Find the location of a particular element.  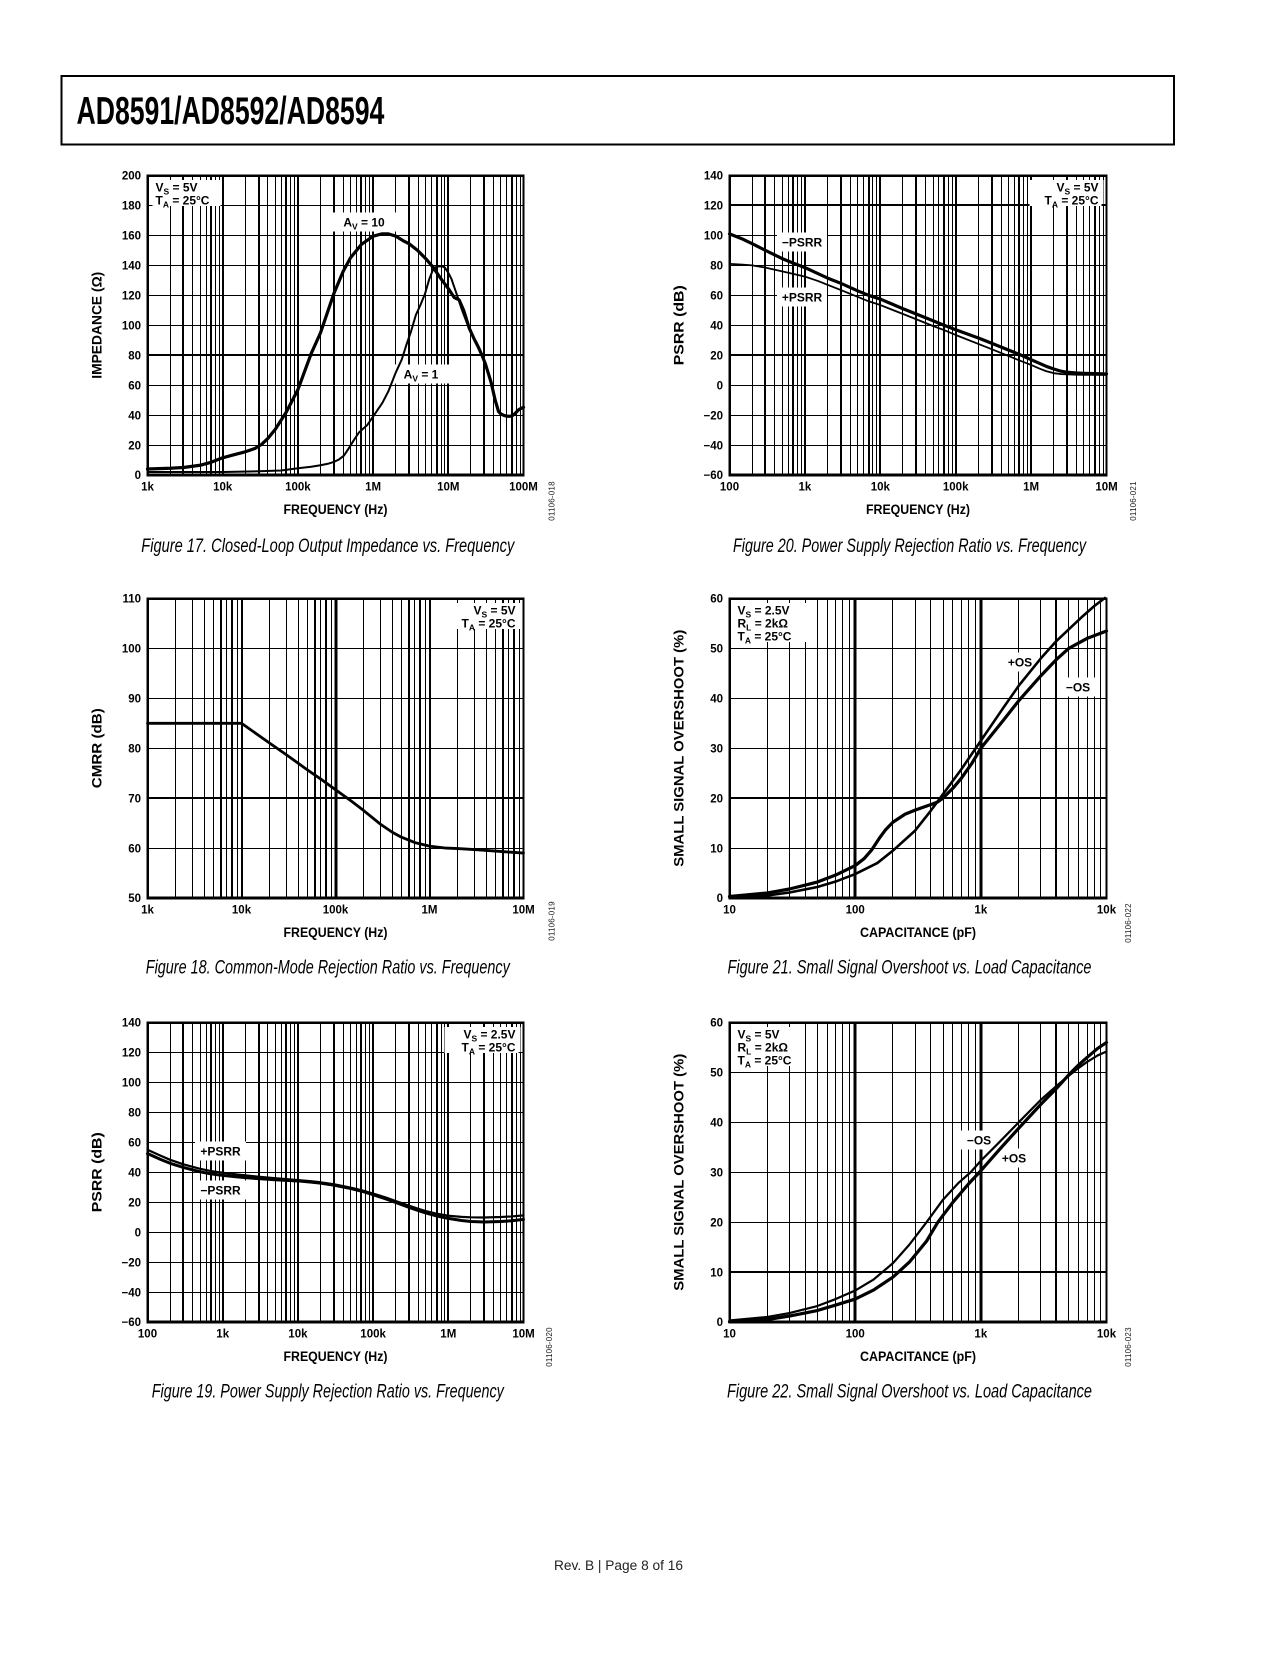

svg-text: −20 is located at coordinates (131, 1263).